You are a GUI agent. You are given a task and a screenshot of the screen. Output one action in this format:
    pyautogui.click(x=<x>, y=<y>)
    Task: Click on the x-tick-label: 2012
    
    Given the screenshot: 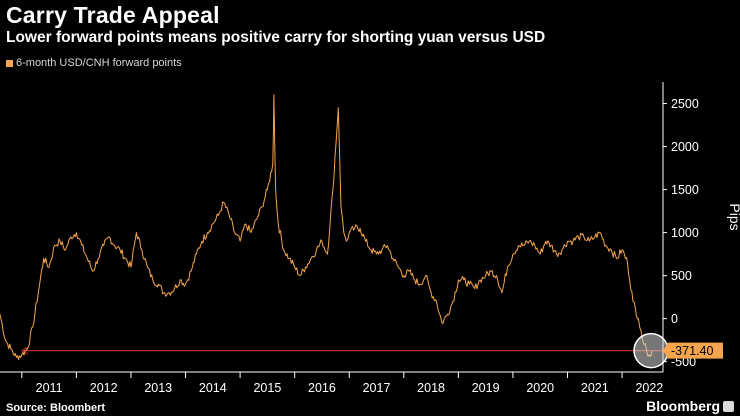 What is the action you would take?
    pyautogui.click(x=104, y=388)
    